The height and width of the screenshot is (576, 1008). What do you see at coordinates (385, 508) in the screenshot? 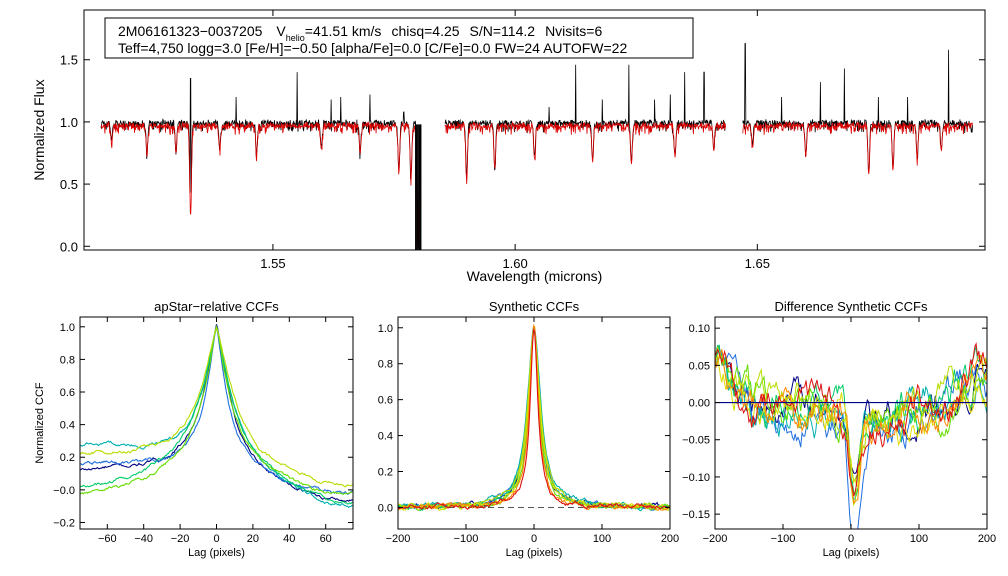
I see `synthetic-ccf-y-tick-label: 0.0` at bounding box center [385, 508].